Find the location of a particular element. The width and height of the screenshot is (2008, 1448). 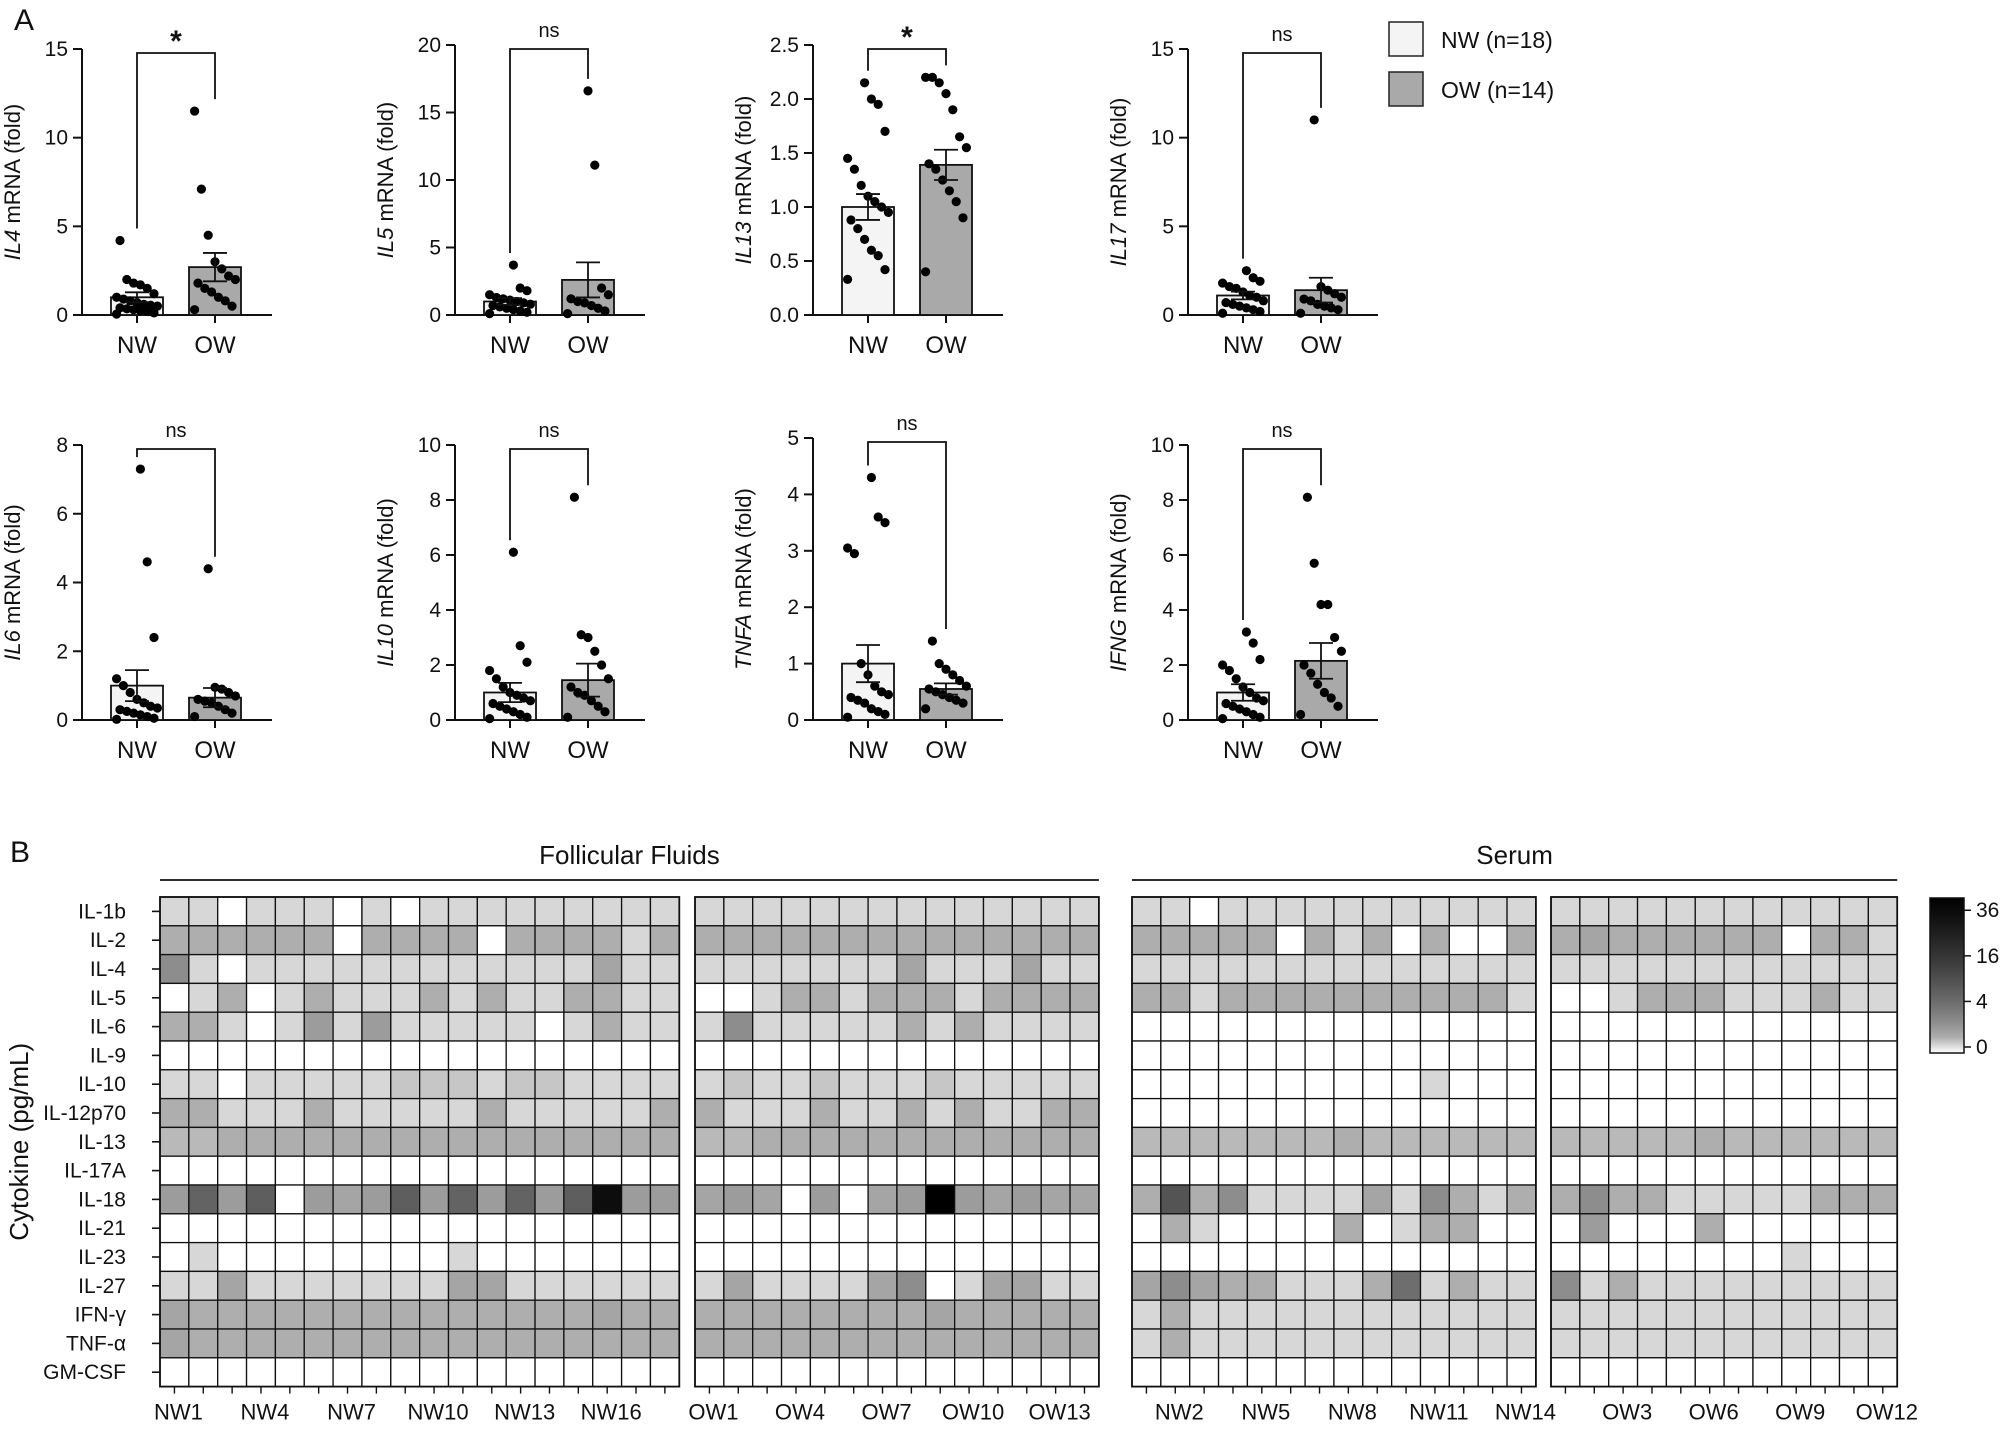

heatmap-row-label: IL-4 is located at coordinates (108, 969).